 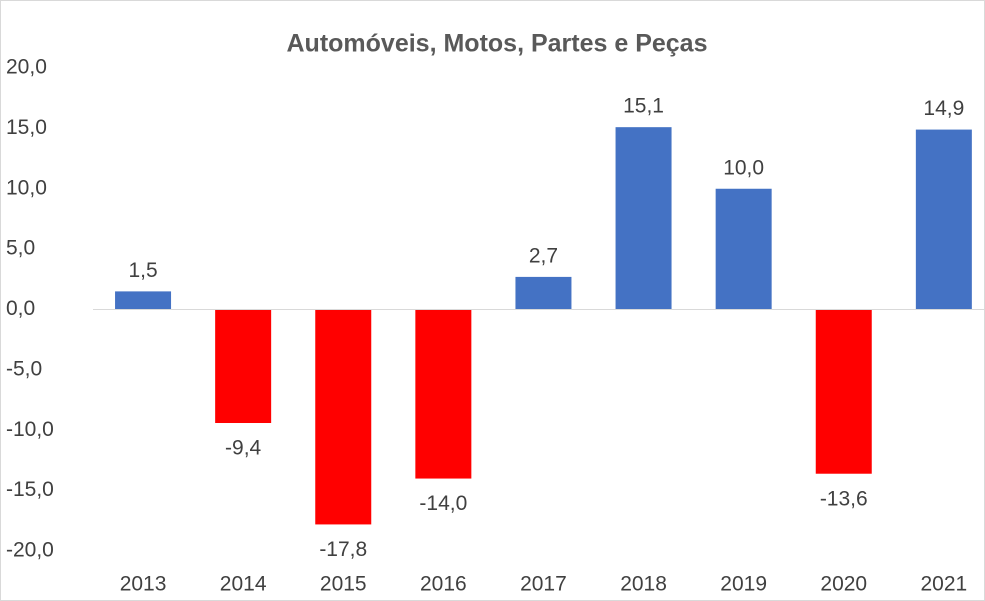 What do you see at coordinates (643, 584) in the screenshot?
I see `x-tick-label: 2018` at bounding box center [643, 584].